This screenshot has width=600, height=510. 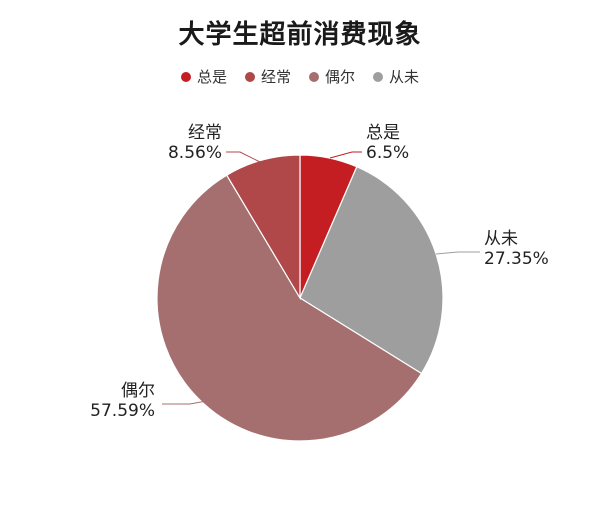 What do you see at coordinates (404, 77) in the screenshot?
I see `legend-label: 从未` at bounding box center [404, 77].